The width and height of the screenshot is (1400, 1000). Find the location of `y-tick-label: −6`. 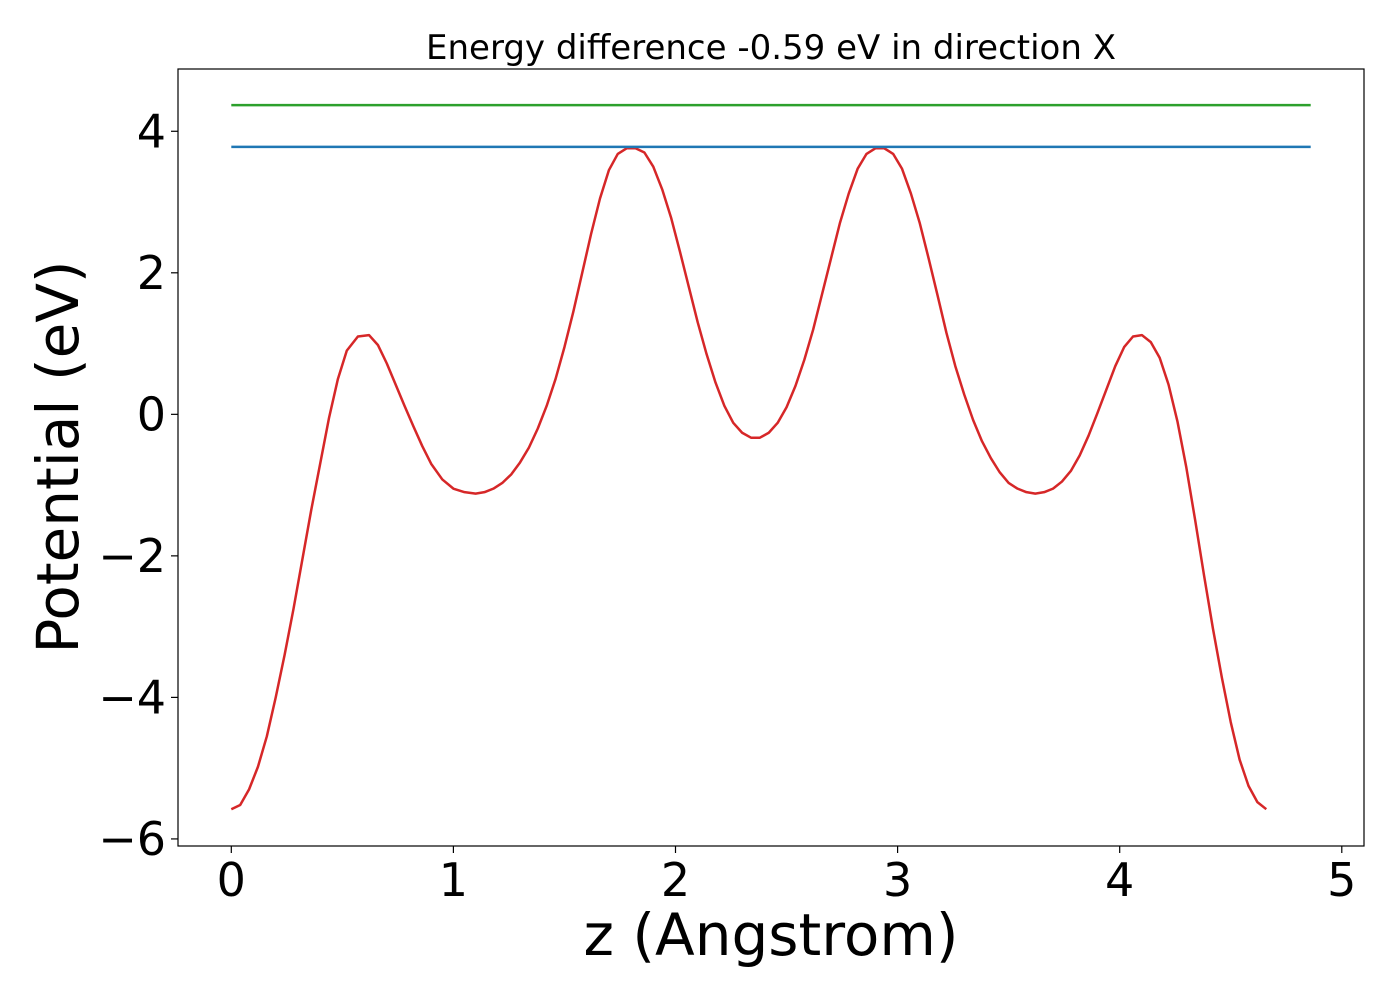

y-tick-label: −6 is located at coordinates (132, 839).